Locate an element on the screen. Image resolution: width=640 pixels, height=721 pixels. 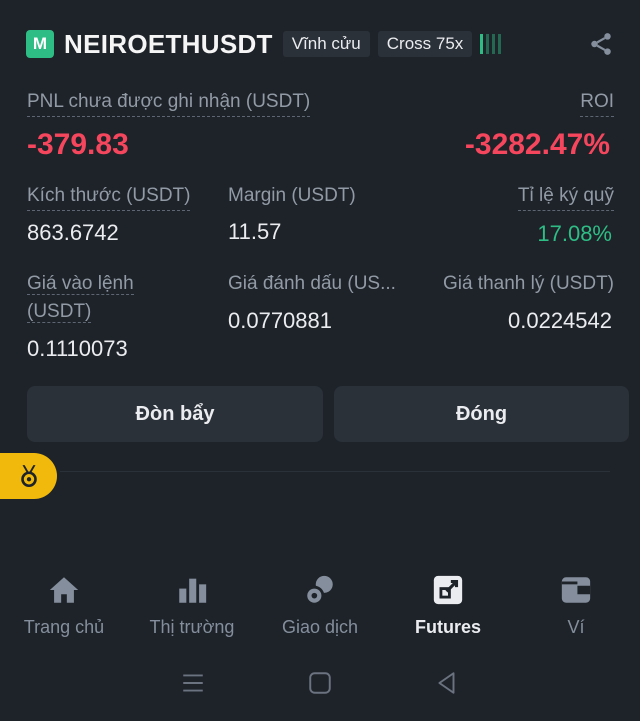
nav-wallet: Ví is located at coordinates (576, 605).